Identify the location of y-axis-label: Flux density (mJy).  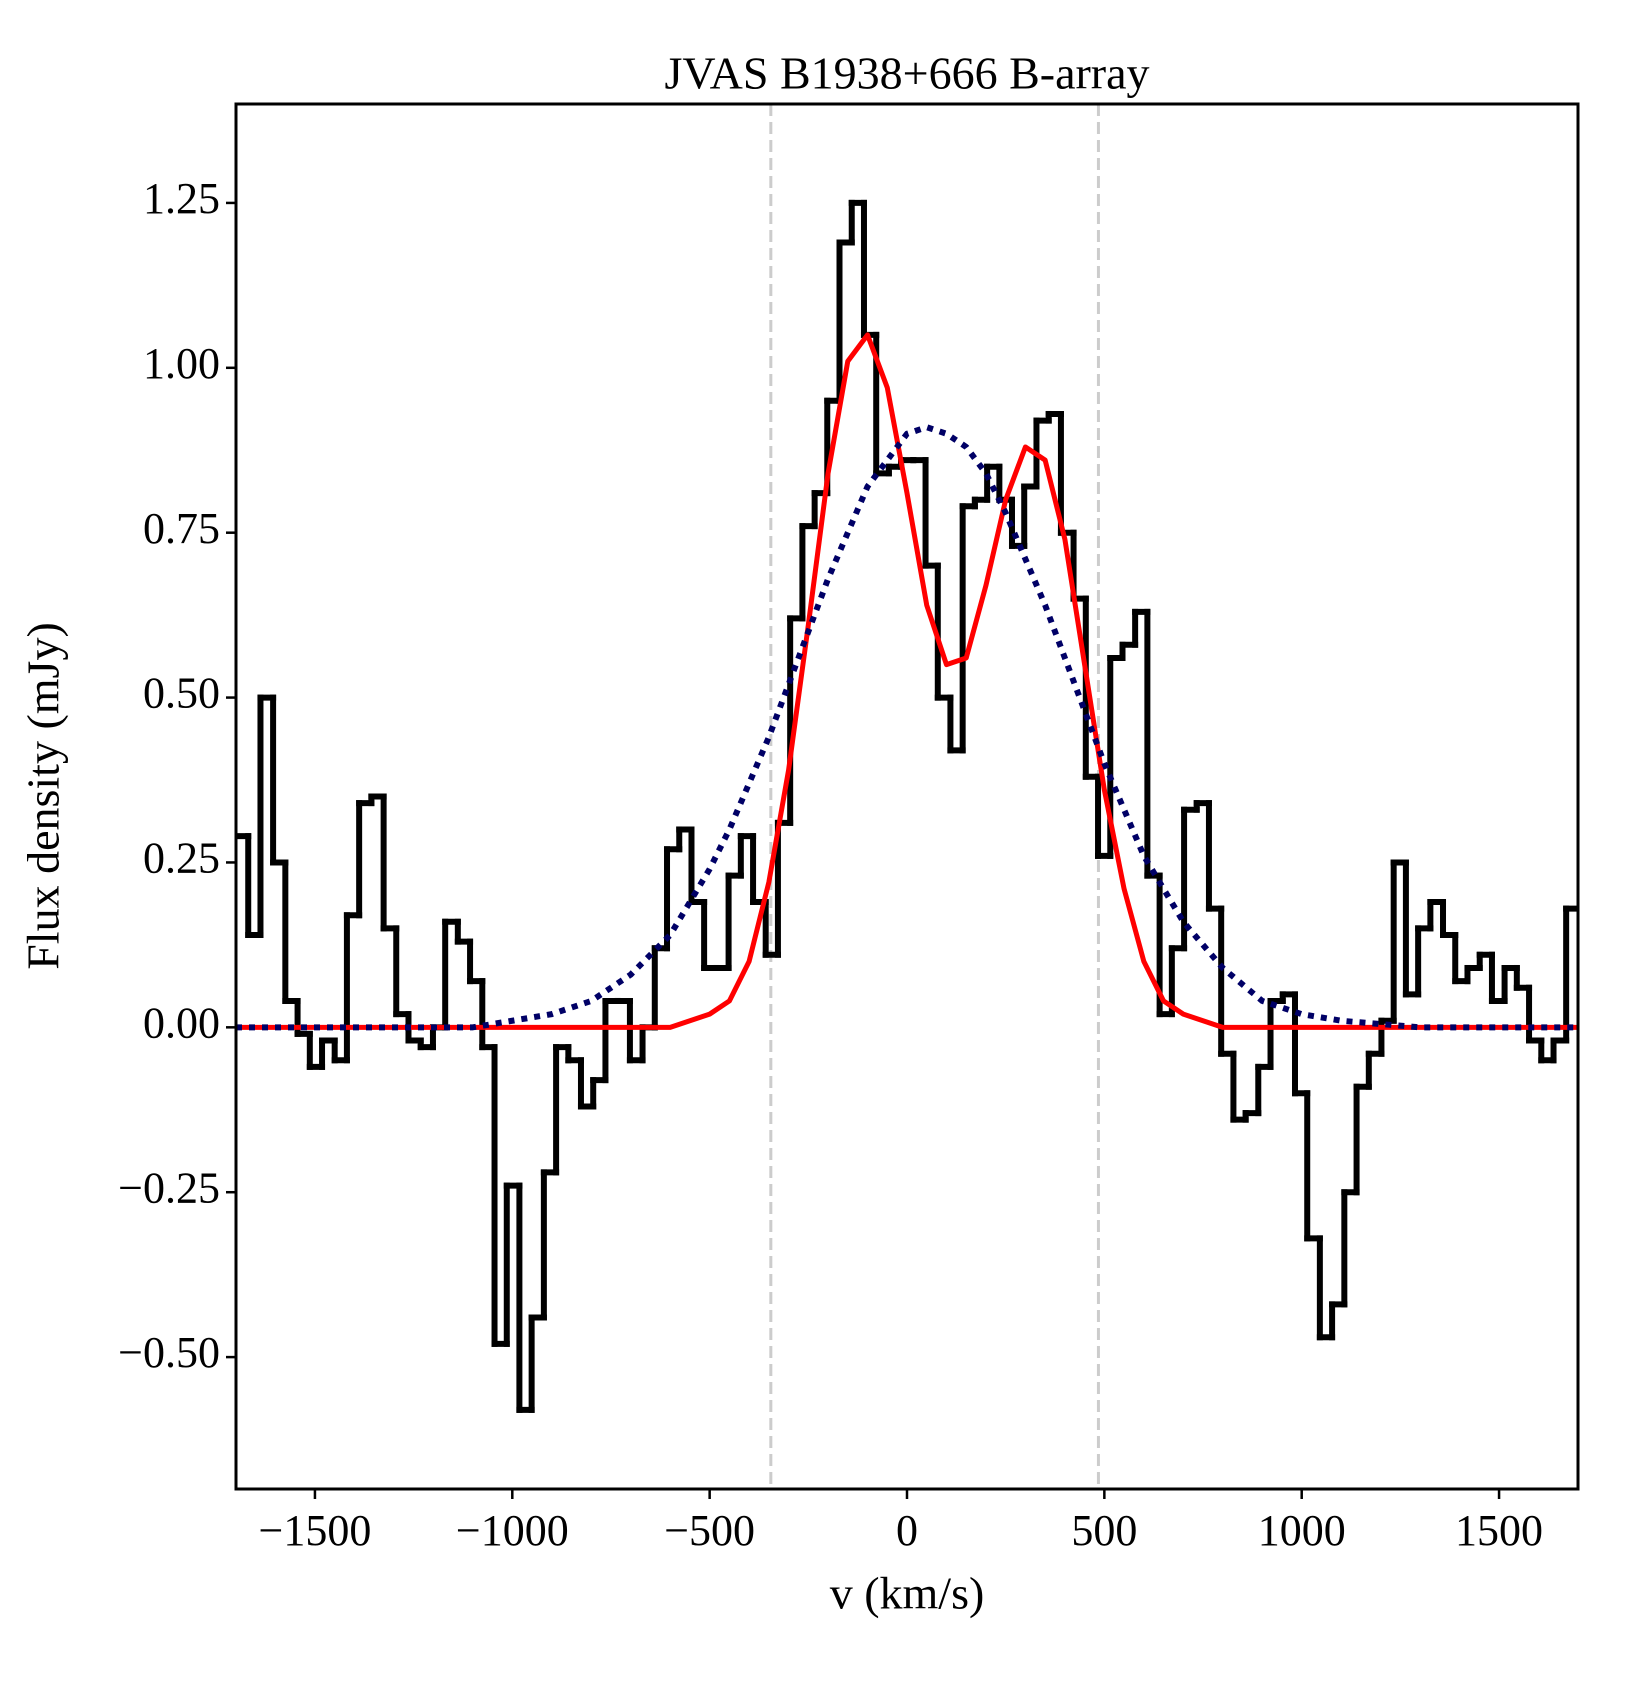
(43, 796).